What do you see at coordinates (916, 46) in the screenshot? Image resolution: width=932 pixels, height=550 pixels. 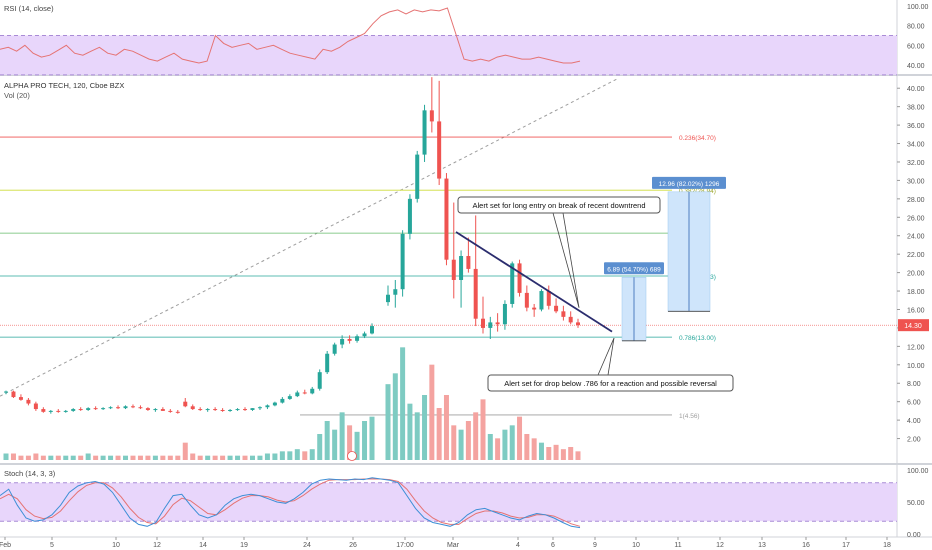 I see `rsi-tick-label: 60.00` at bounding box center [916, 46].